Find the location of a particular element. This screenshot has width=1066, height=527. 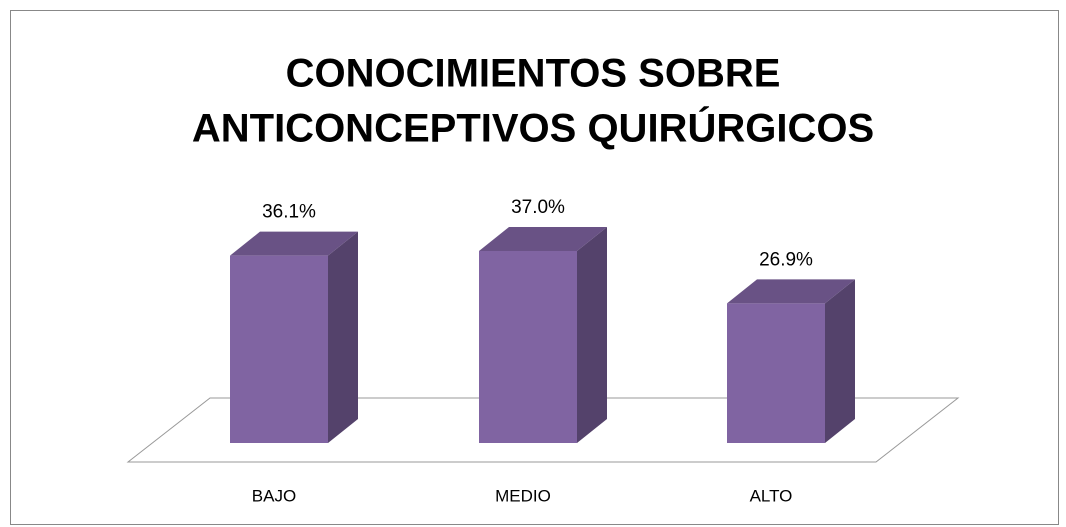

x-tick-label: MEDIO is located at coordinates (523, 495).